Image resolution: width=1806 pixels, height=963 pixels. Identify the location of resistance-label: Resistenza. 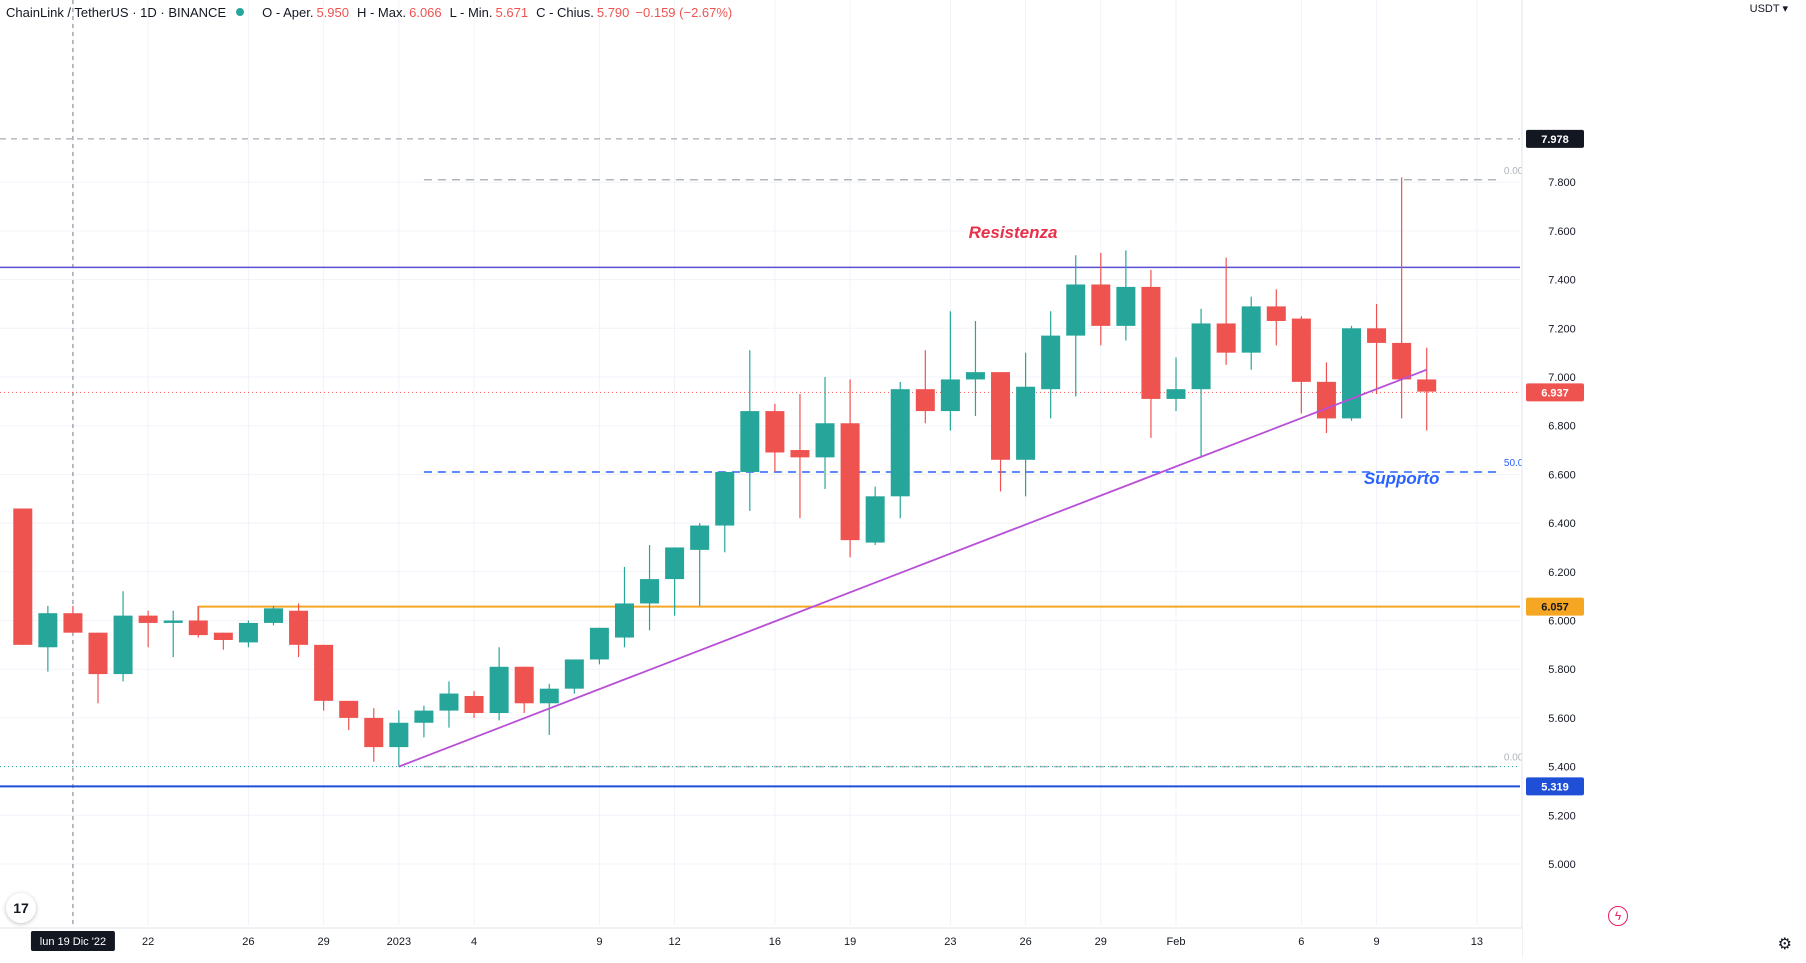
(1013, 232).